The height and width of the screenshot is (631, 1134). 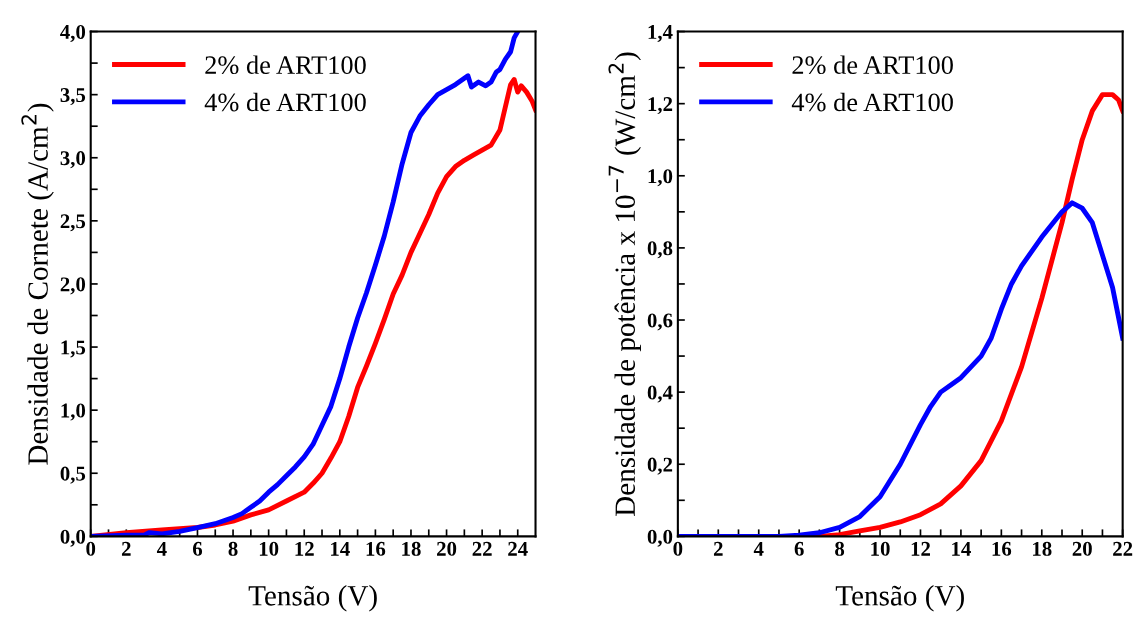 I want to click on y-tick-label: 1,5, so click(x=73, y=349).